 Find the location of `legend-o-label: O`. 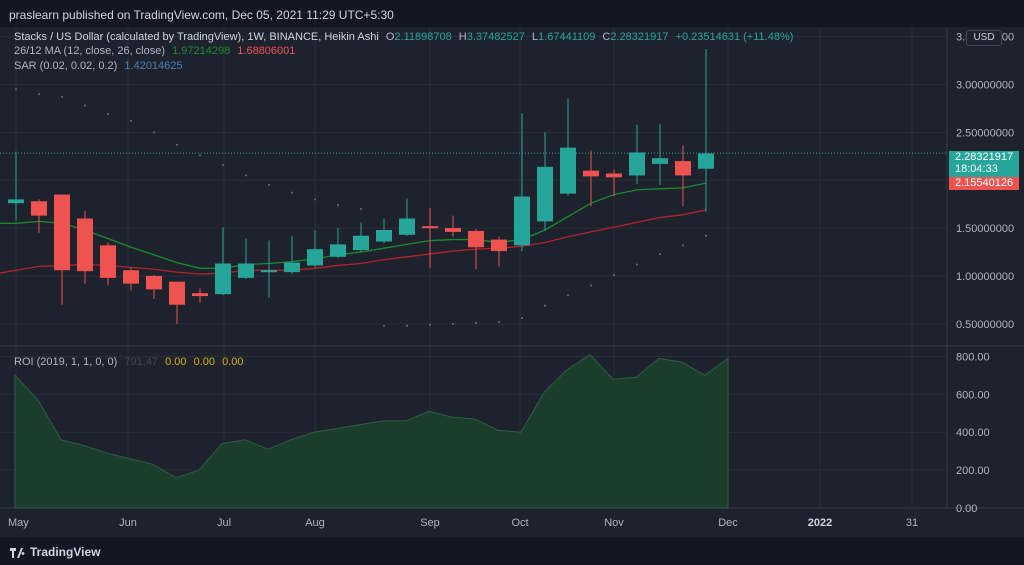

legend-o-label: O is located at coordinates (390, 37).